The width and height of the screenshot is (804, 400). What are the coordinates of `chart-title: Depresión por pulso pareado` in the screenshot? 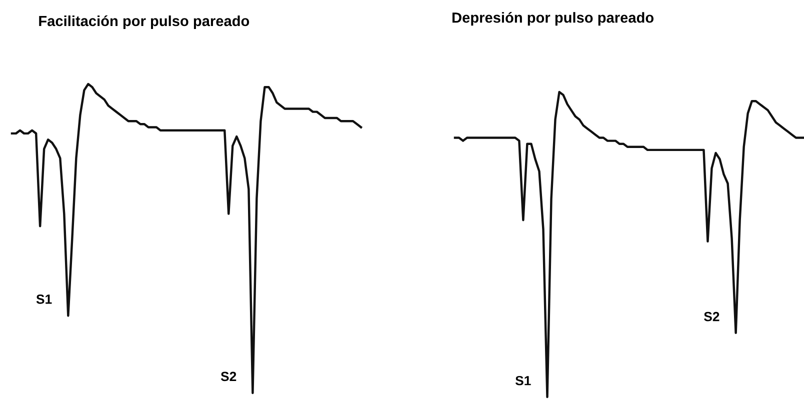 It's located at (553, 19).